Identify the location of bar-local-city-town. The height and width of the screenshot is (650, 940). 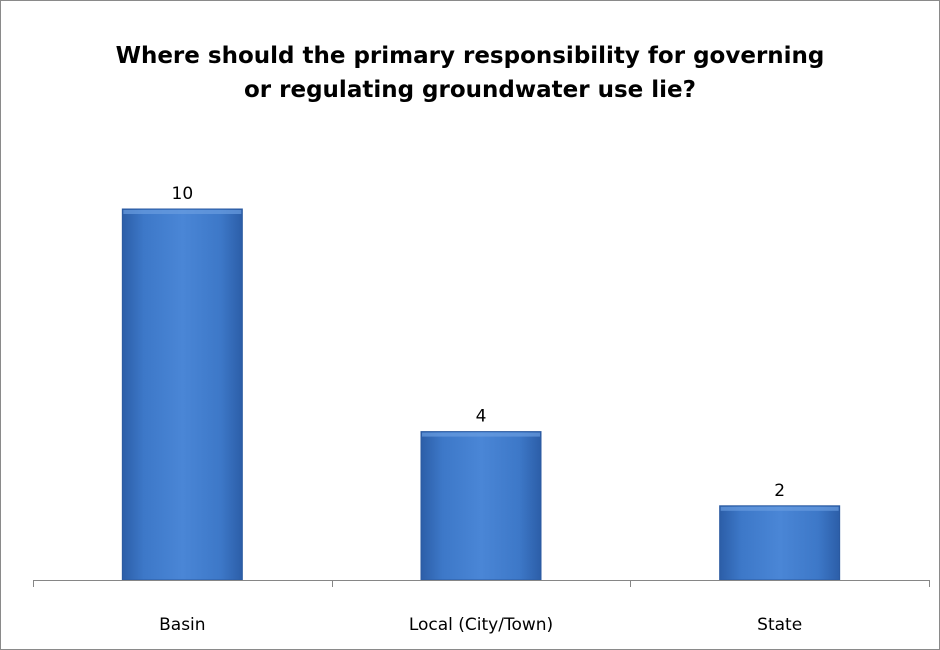
(481, 506).